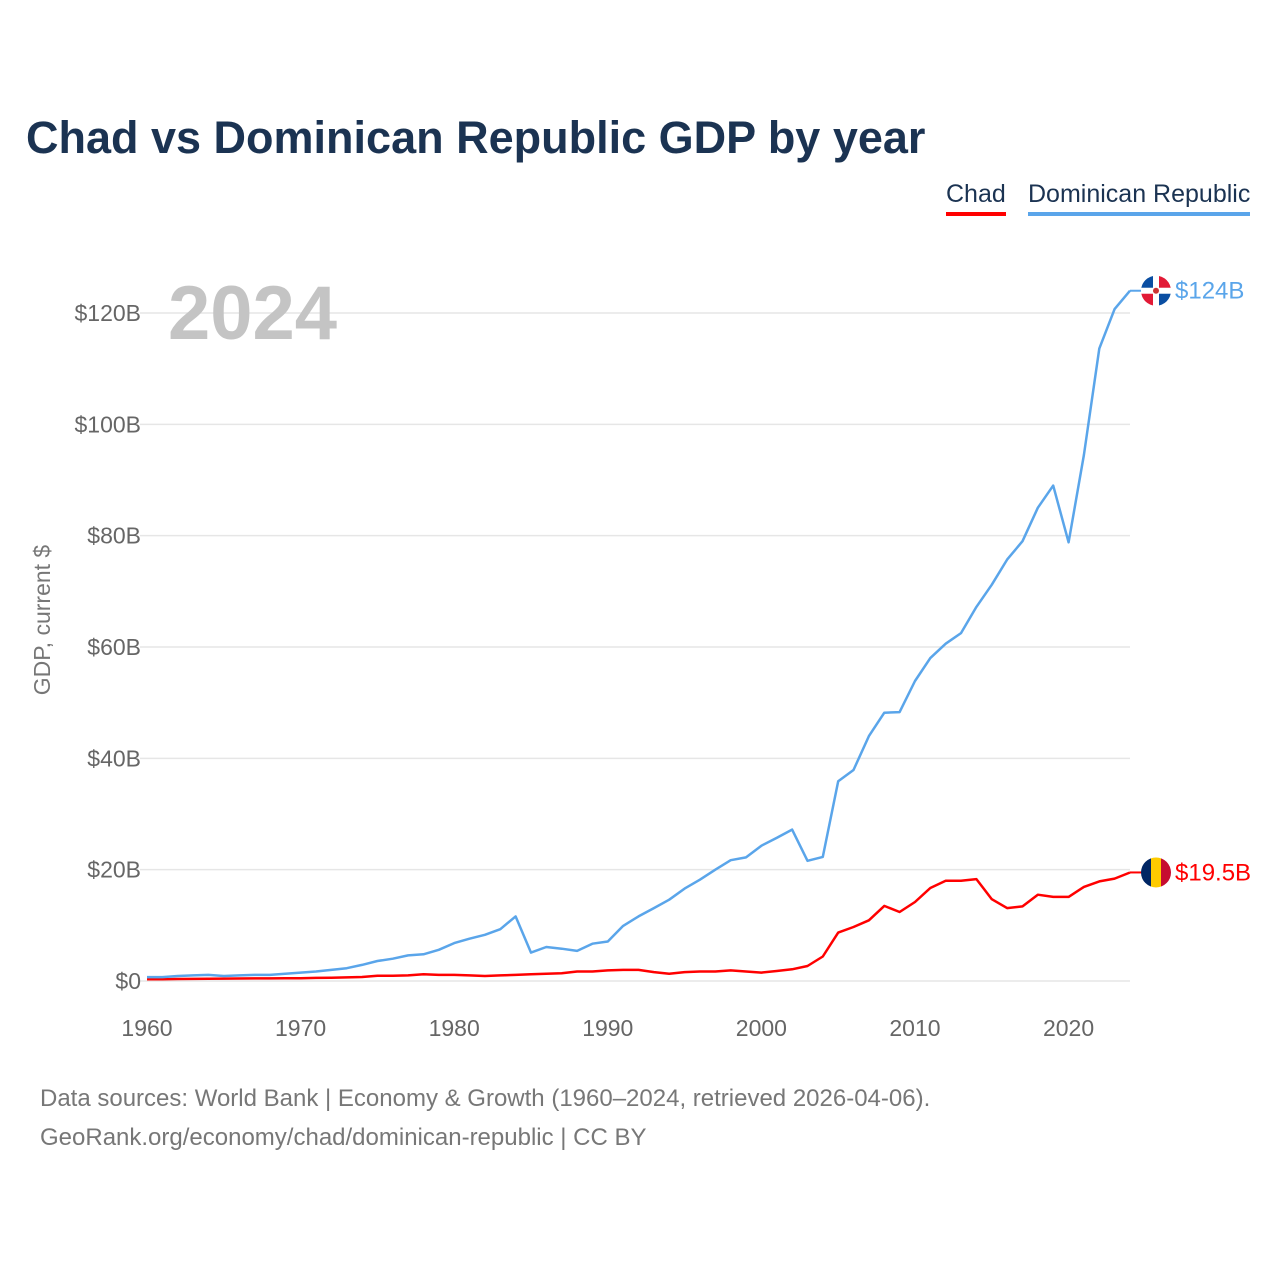  I want to click on y-tick-label: $40B, so click(114, 758).